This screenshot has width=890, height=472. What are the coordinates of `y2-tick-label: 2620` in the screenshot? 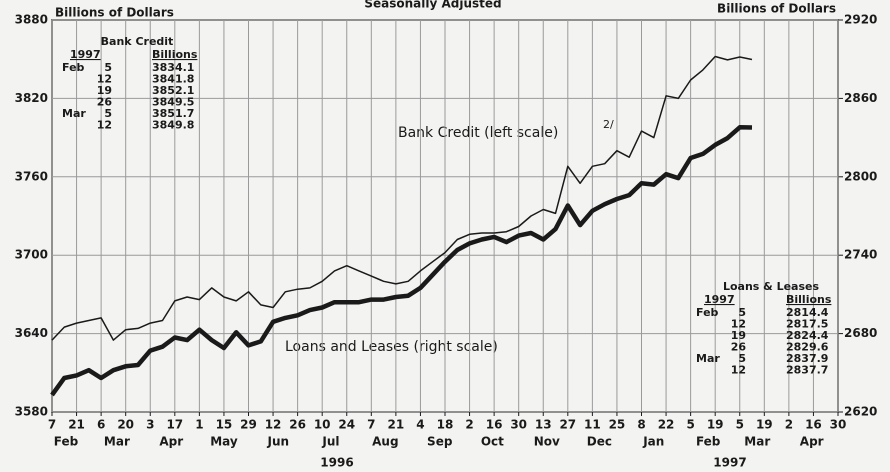 It's located at (860, 412).